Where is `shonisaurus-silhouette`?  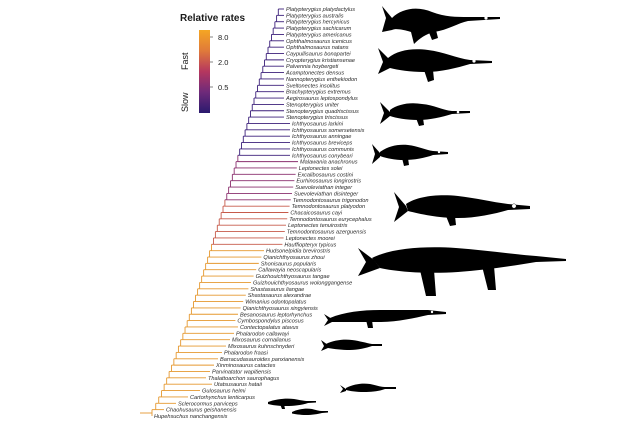
shonisaurus-silhouette is located at coordinates (462, 271).